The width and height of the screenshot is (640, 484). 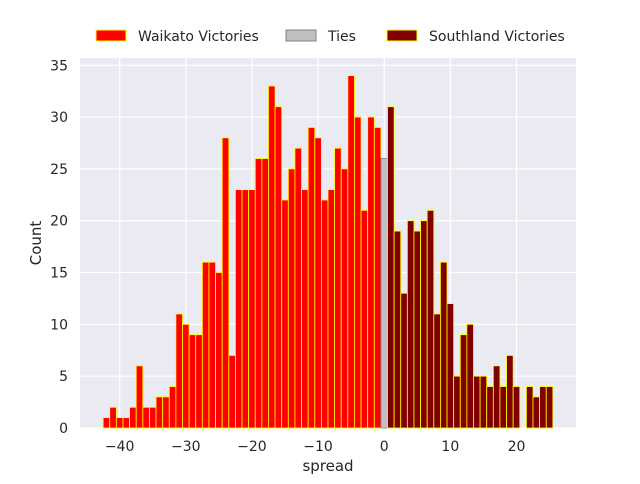 I want to click on legend-label: Ties, so click(x=341, y=37).